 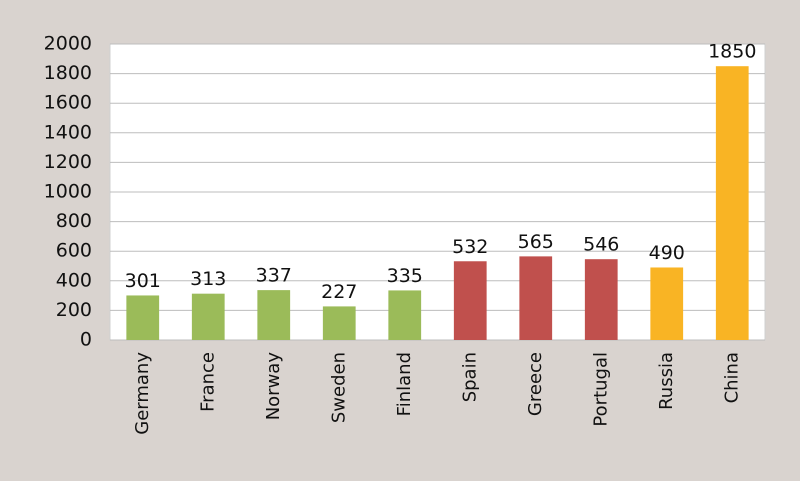 I want to click on y-tick-label: 800, so click(x=74, y=221).